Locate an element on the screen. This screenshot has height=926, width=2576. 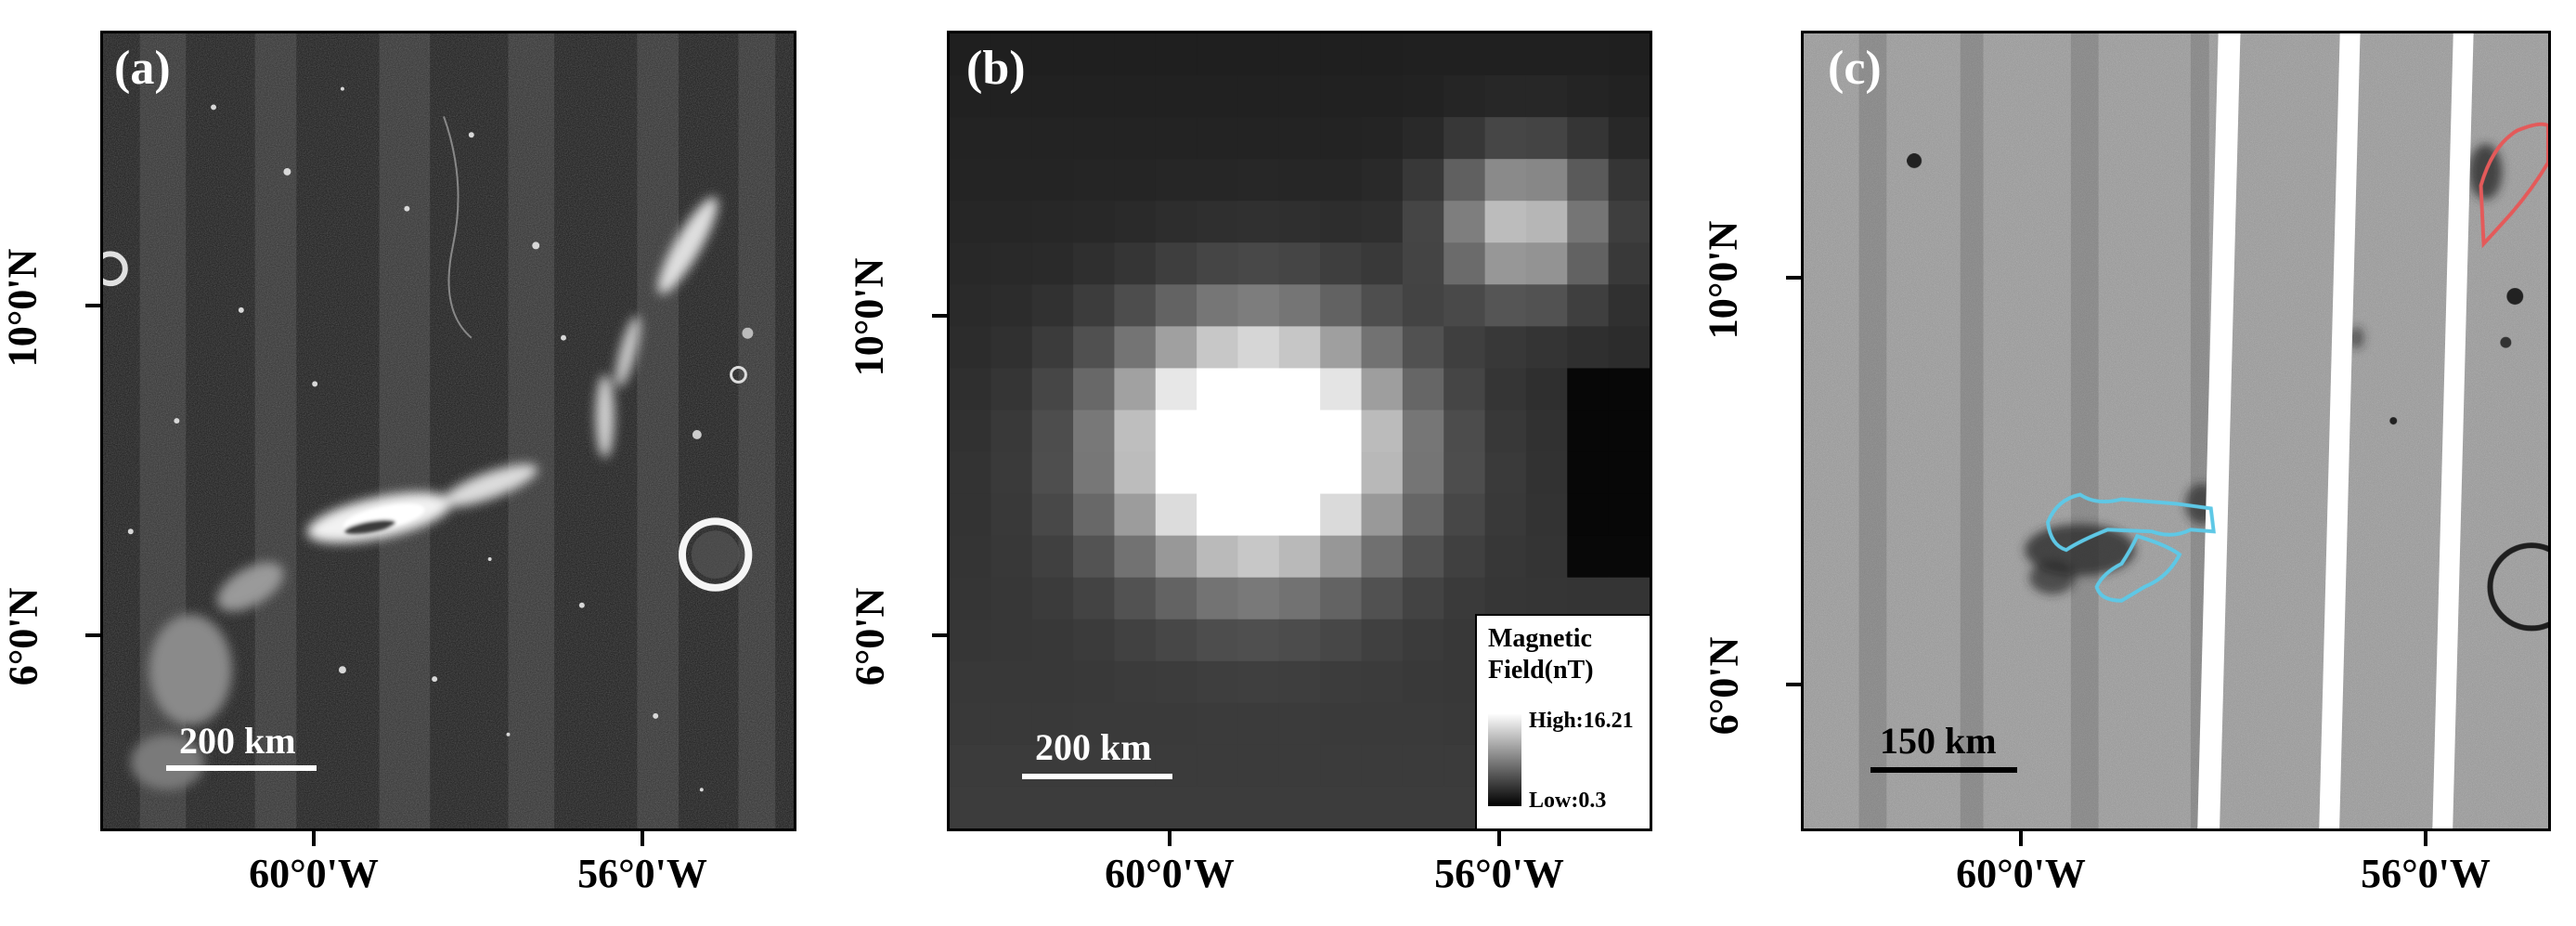
panel-c-xtick-label: 56°0'W is located at coordinates (2426, 873).